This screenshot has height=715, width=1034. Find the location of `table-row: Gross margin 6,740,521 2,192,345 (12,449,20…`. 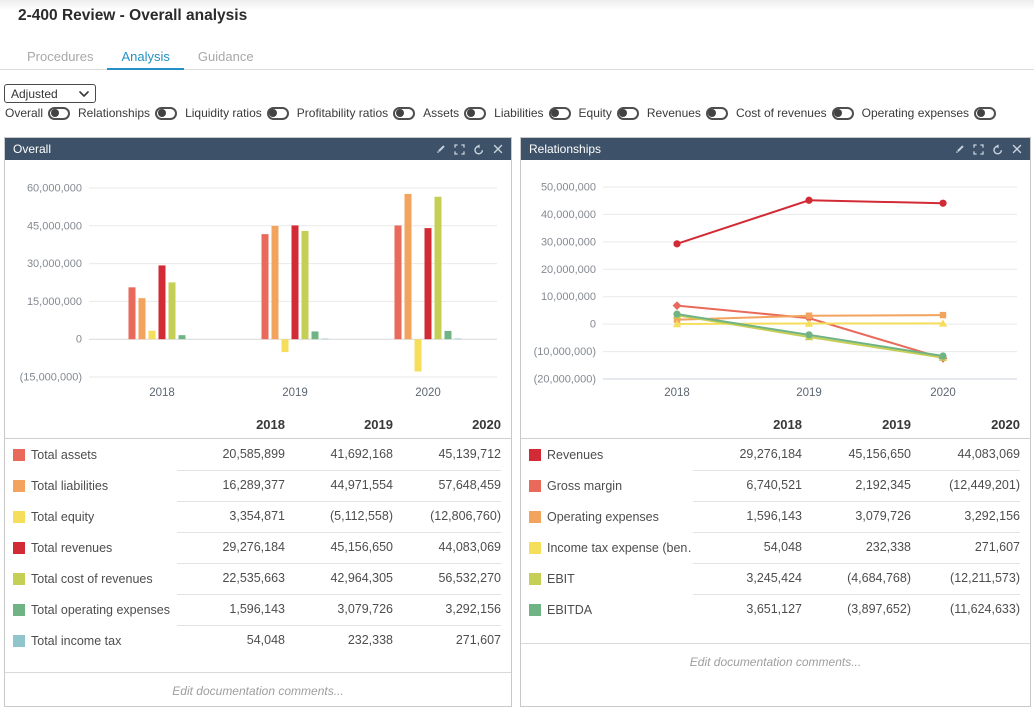

table-row: Gross margin 6,740,521 2,192,345 (12,449,20… is located at coordinates (775, 486).